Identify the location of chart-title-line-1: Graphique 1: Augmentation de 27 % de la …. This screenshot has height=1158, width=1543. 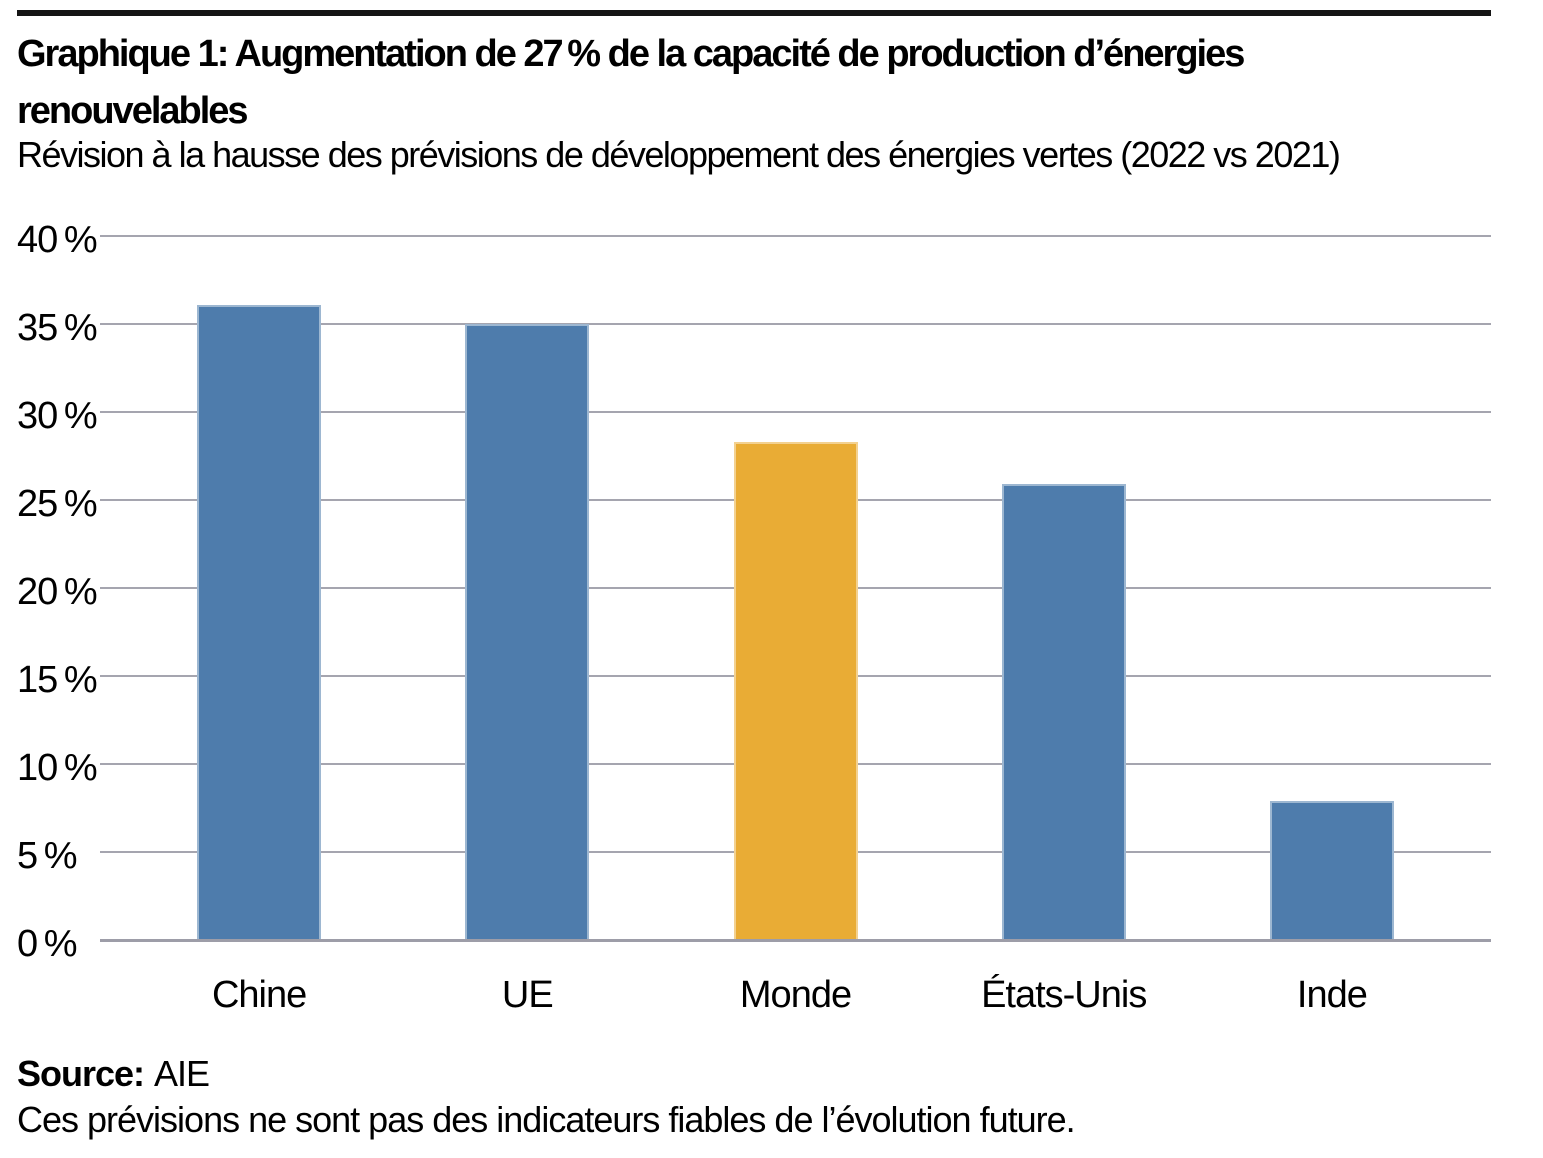
(631, 54).